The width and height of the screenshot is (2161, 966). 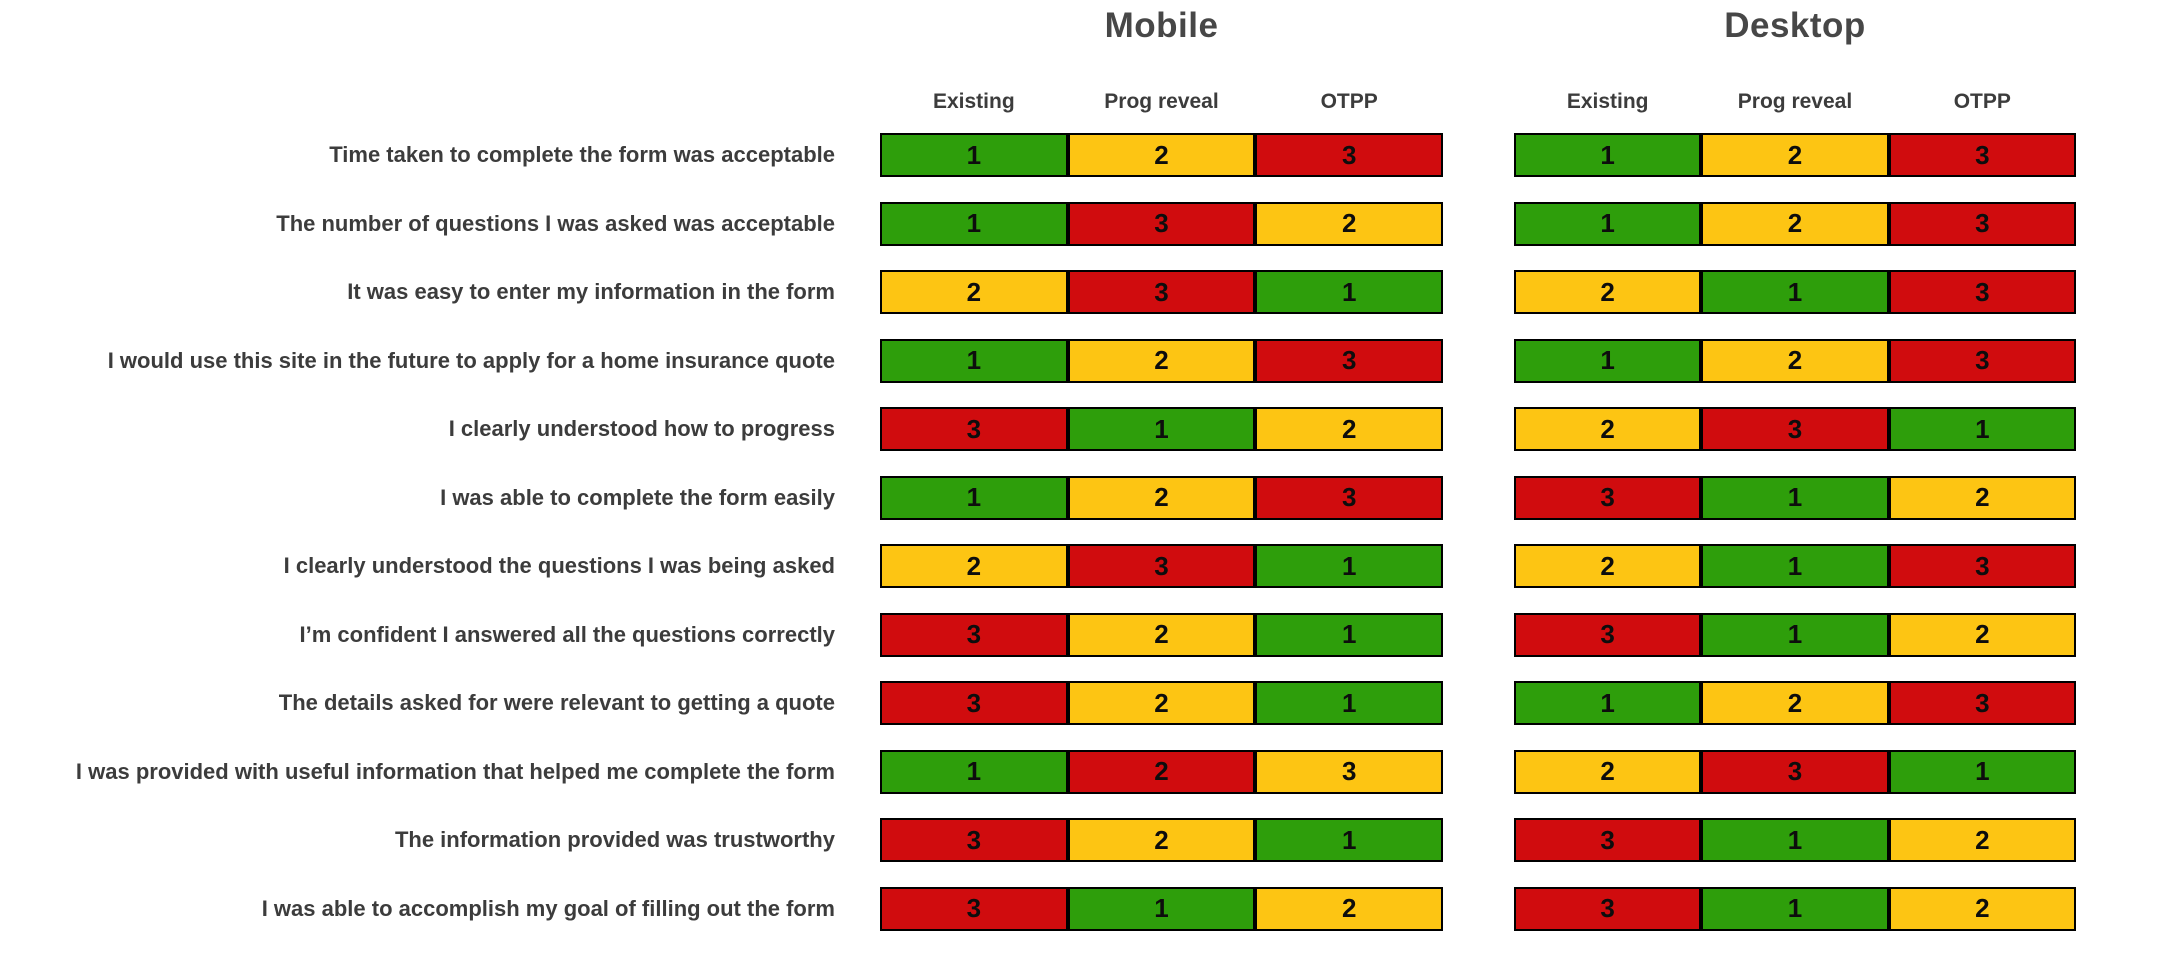 I want to click on rank-cell-yellow: 3, so click(x=1349, y=771).